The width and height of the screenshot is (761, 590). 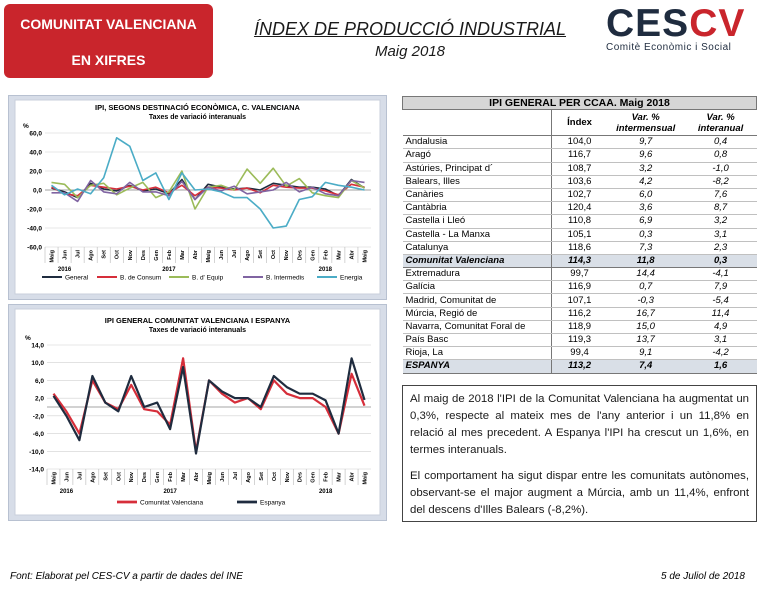 I want to click on row-index: 118,9, so click(x=579, y=327).